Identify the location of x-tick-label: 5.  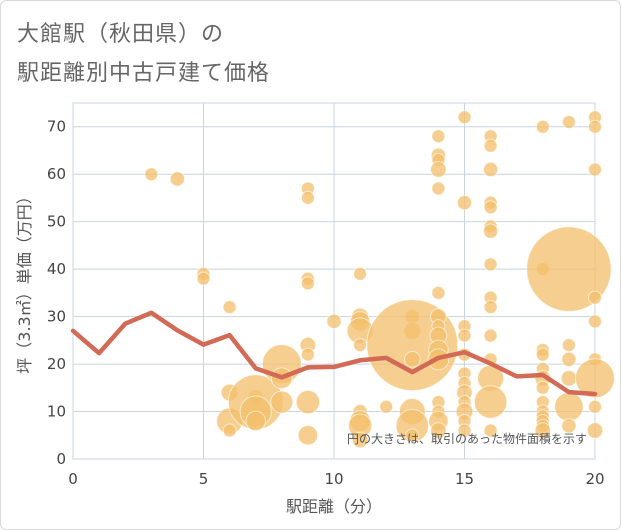
(204, 479).